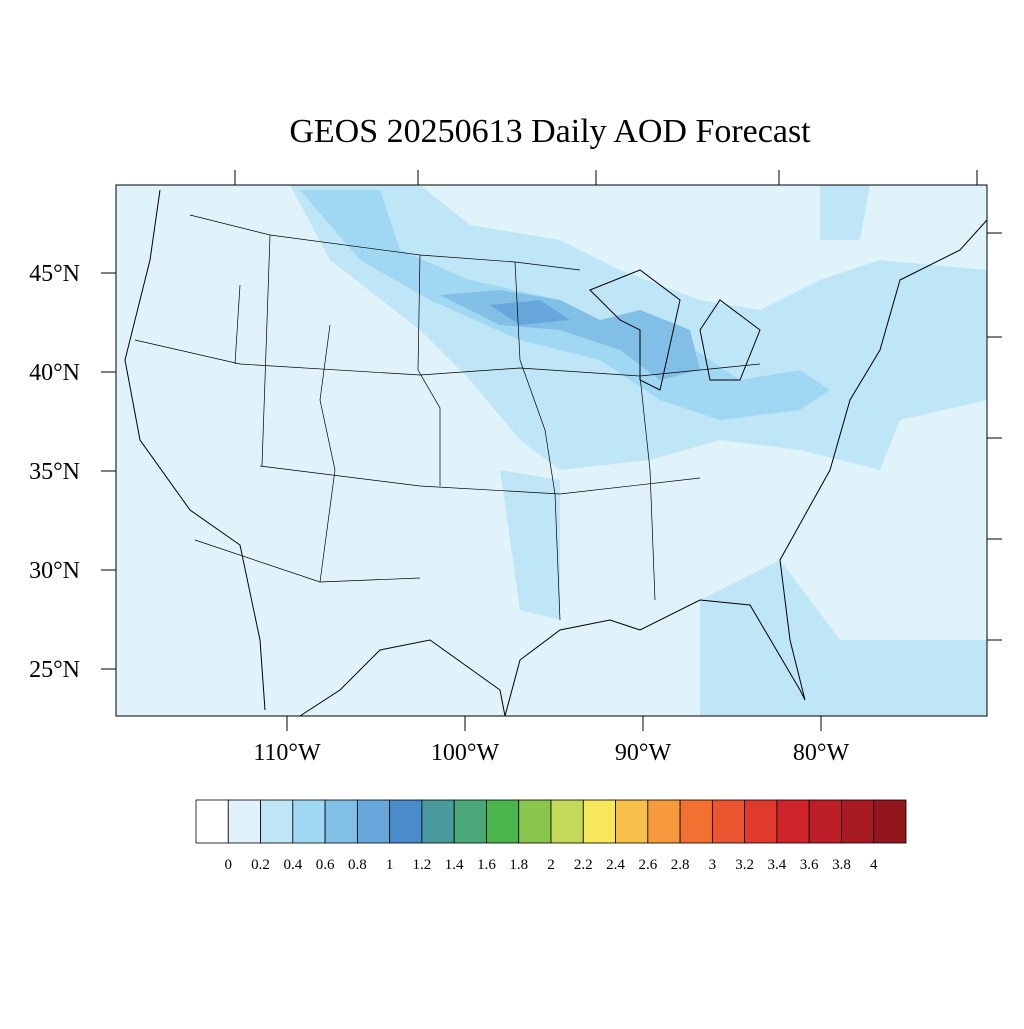 The width and height of the screenshot is (1024, 1029). What do you see at coordinates (615, 865) in the screenshot?
I see `colorbar-label: 2.4` at bounding box center [615, 865].